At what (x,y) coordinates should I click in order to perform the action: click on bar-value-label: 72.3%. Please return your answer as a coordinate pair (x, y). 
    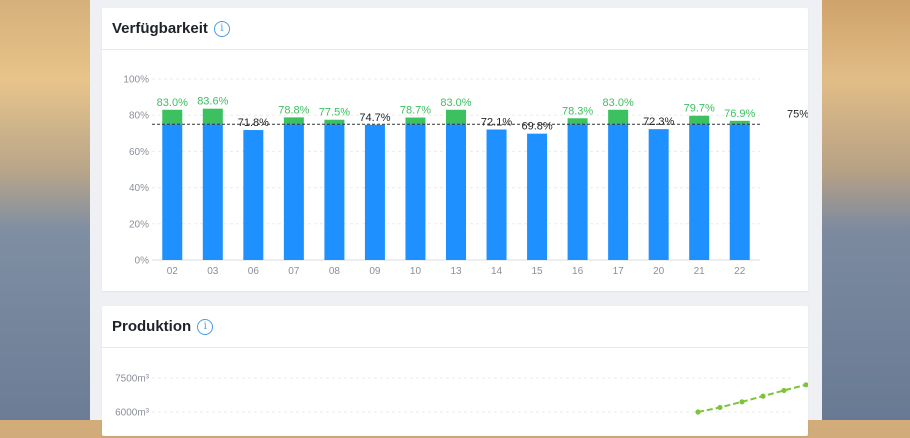
    Looking at the image, I should click on (658, 122).